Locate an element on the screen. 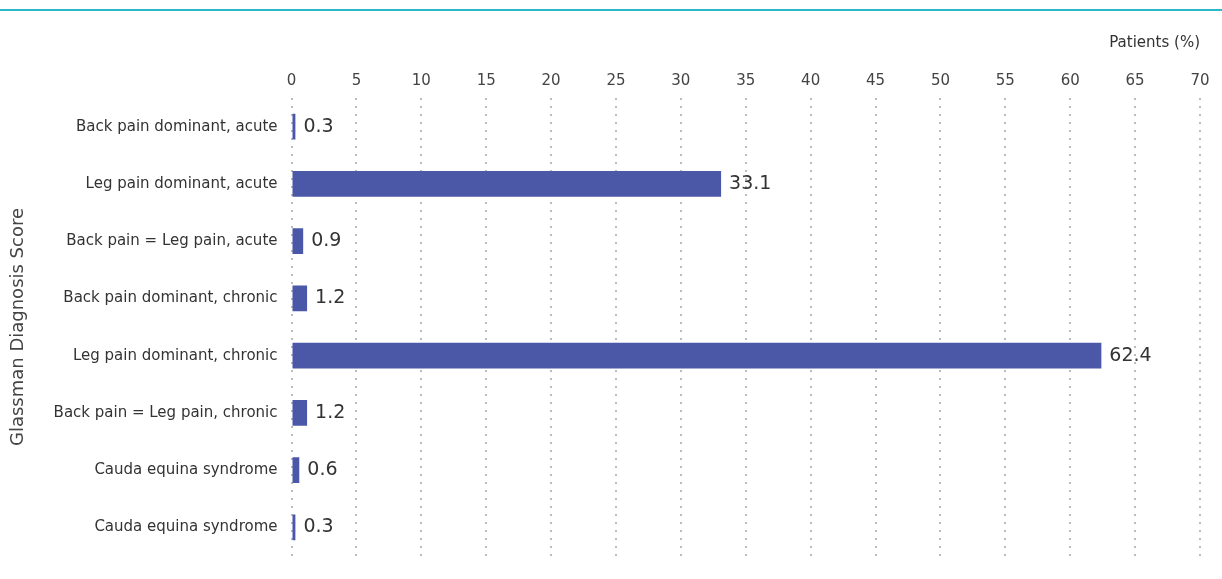  x-tick-label: 30 is located at coordinates (681, 79).